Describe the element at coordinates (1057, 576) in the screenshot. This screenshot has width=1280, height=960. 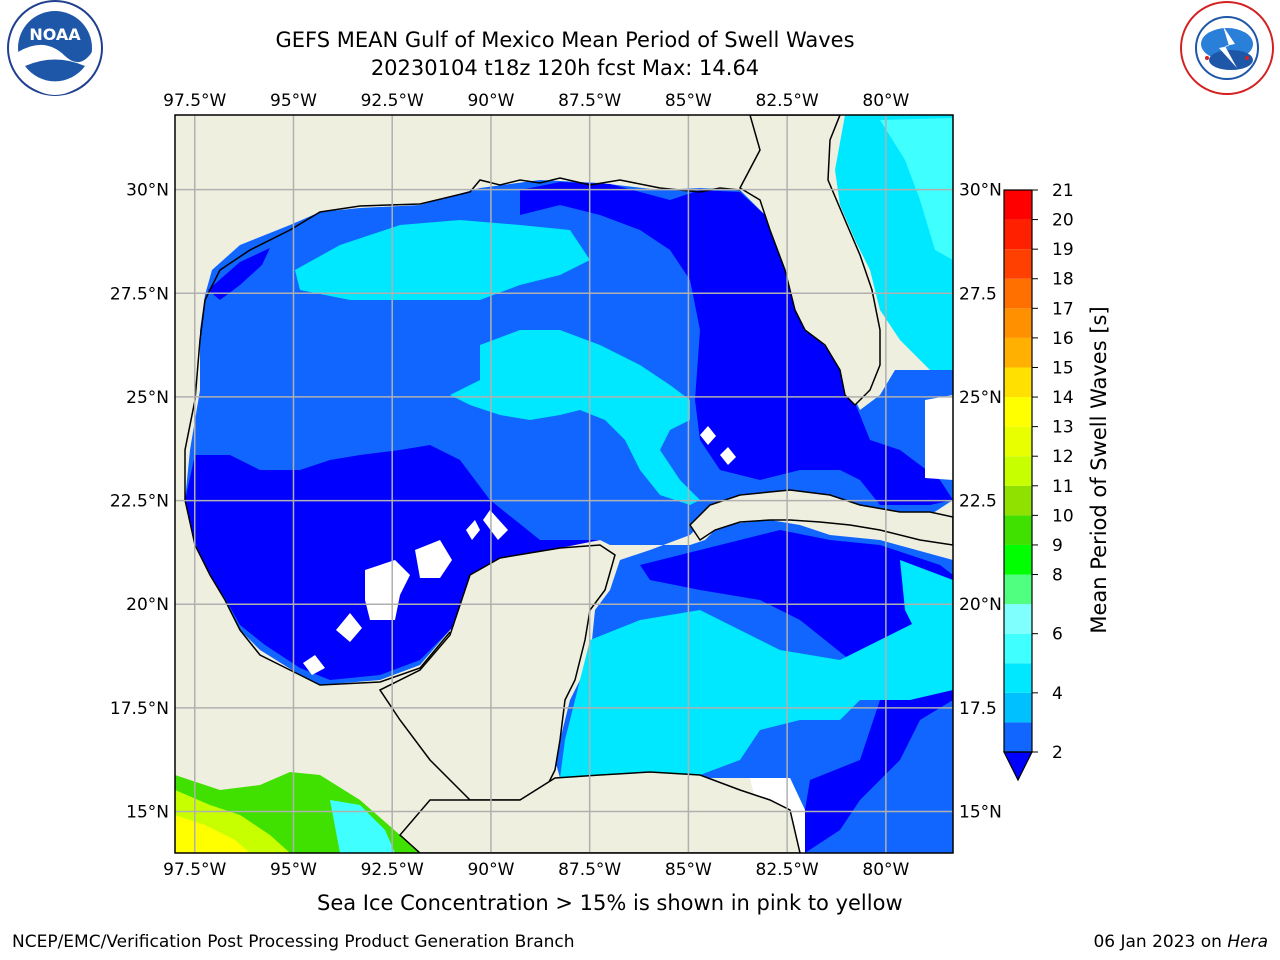
I see `colorbar-tick-label: 8` at that location.